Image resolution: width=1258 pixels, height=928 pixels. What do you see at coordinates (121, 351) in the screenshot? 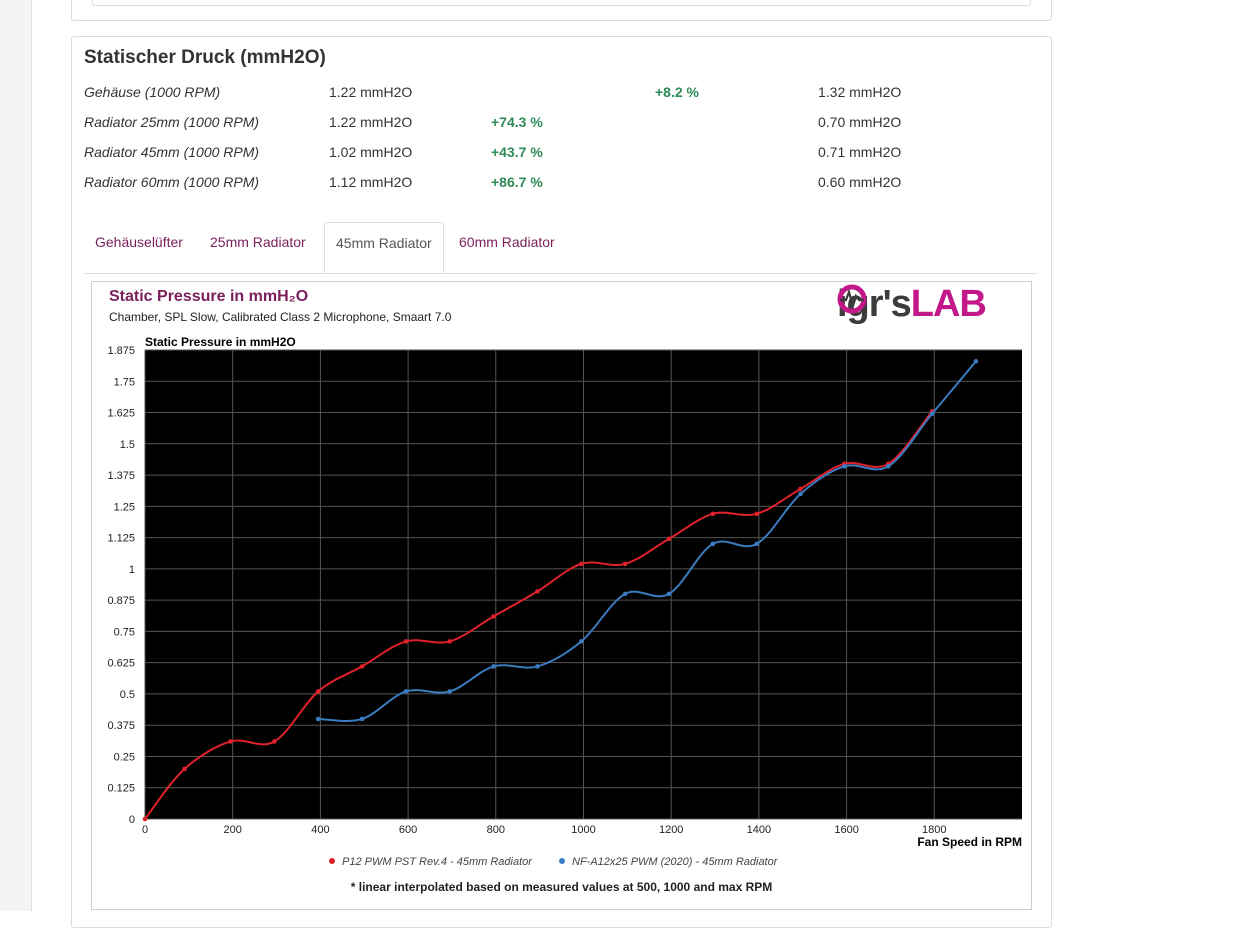
I see `y-tick-label: 1.875` at bounding box center [121, 351].